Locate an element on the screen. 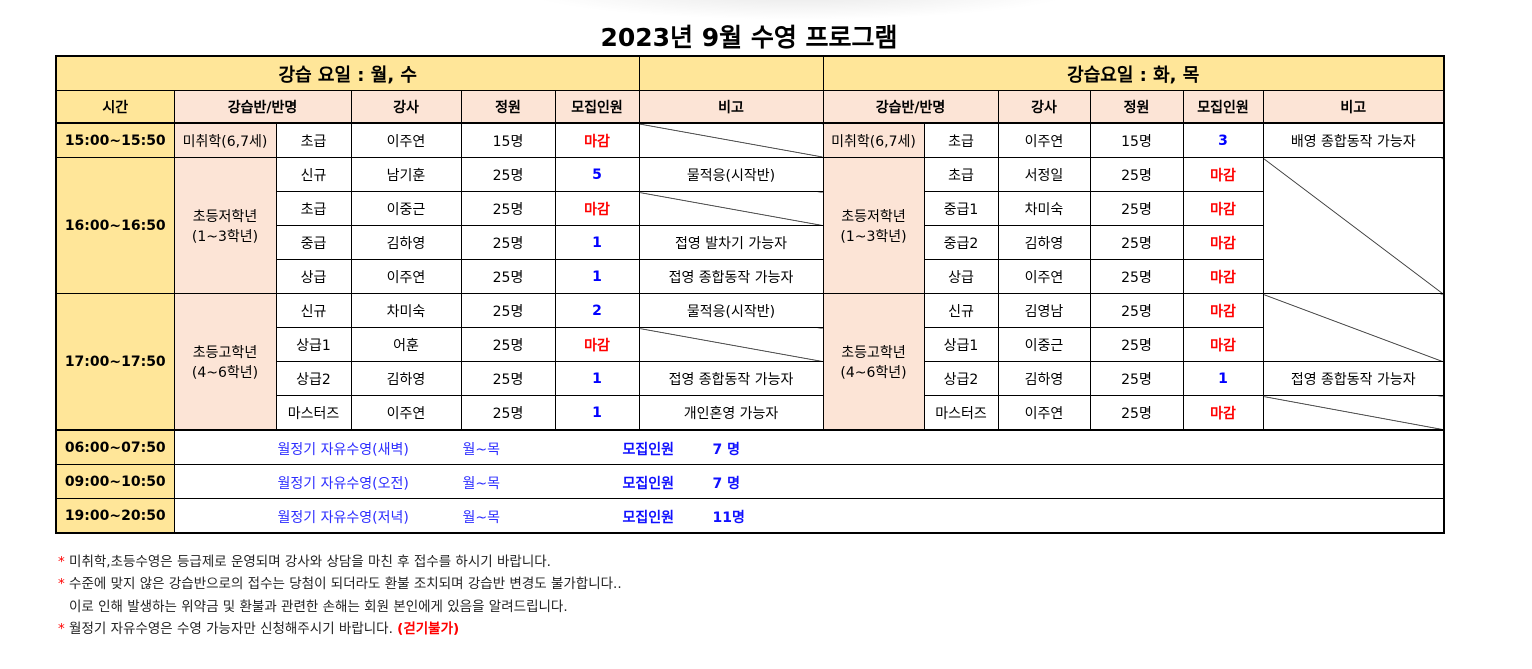 The height and width of the screenshot is (669, 1532). teacher: 김영남 is located at coordinates (1044, 310).